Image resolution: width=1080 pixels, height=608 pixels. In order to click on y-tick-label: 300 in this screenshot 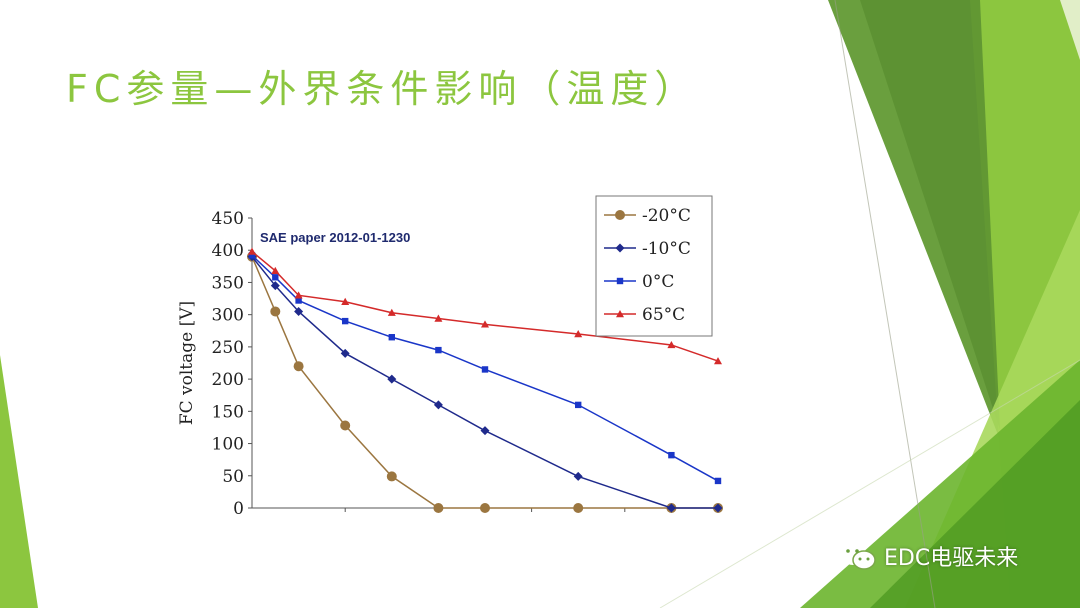, I will do `click(228, 316)`.